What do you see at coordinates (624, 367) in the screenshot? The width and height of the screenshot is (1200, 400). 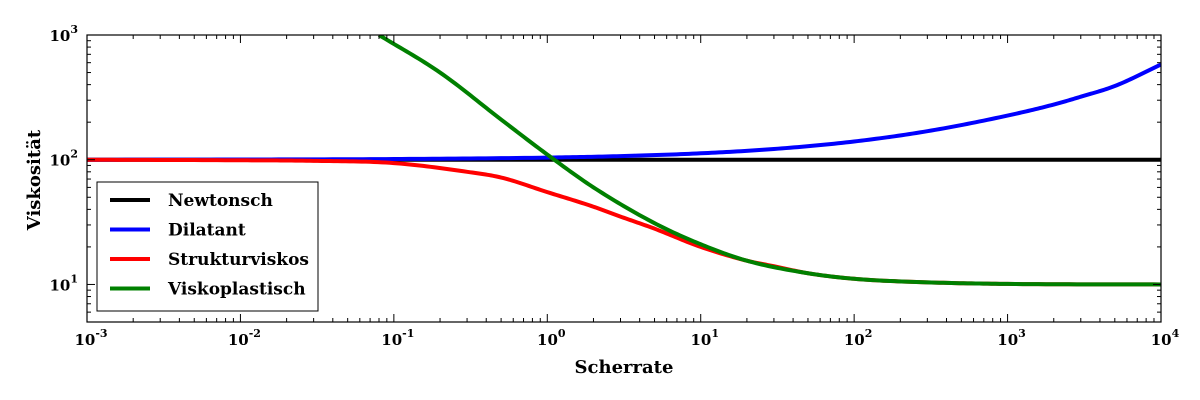 I see `x-axis-label: Scherrate` at bounding box center [624, 367].